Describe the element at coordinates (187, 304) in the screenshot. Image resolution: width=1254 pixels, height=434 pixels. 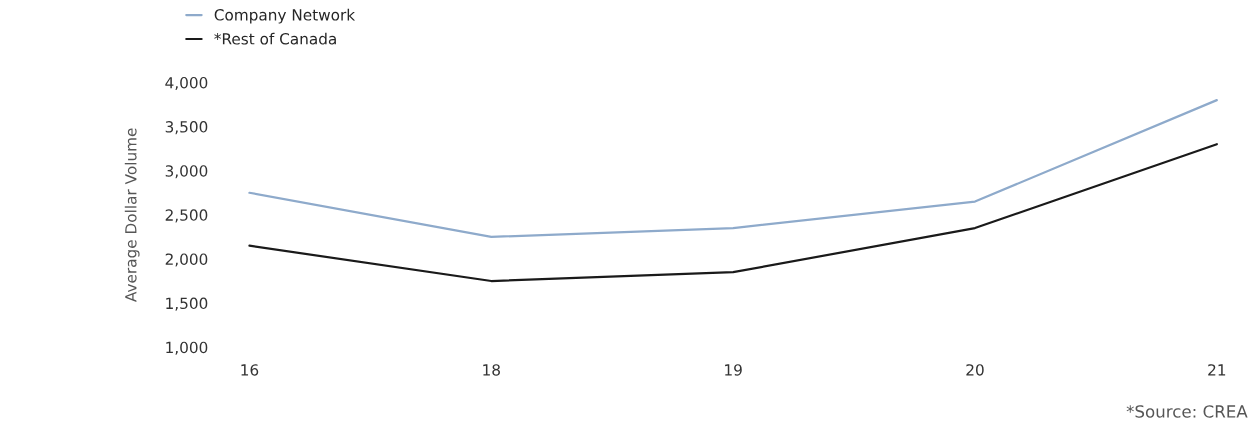
I see `y-tick-label: 1,500` at that location.